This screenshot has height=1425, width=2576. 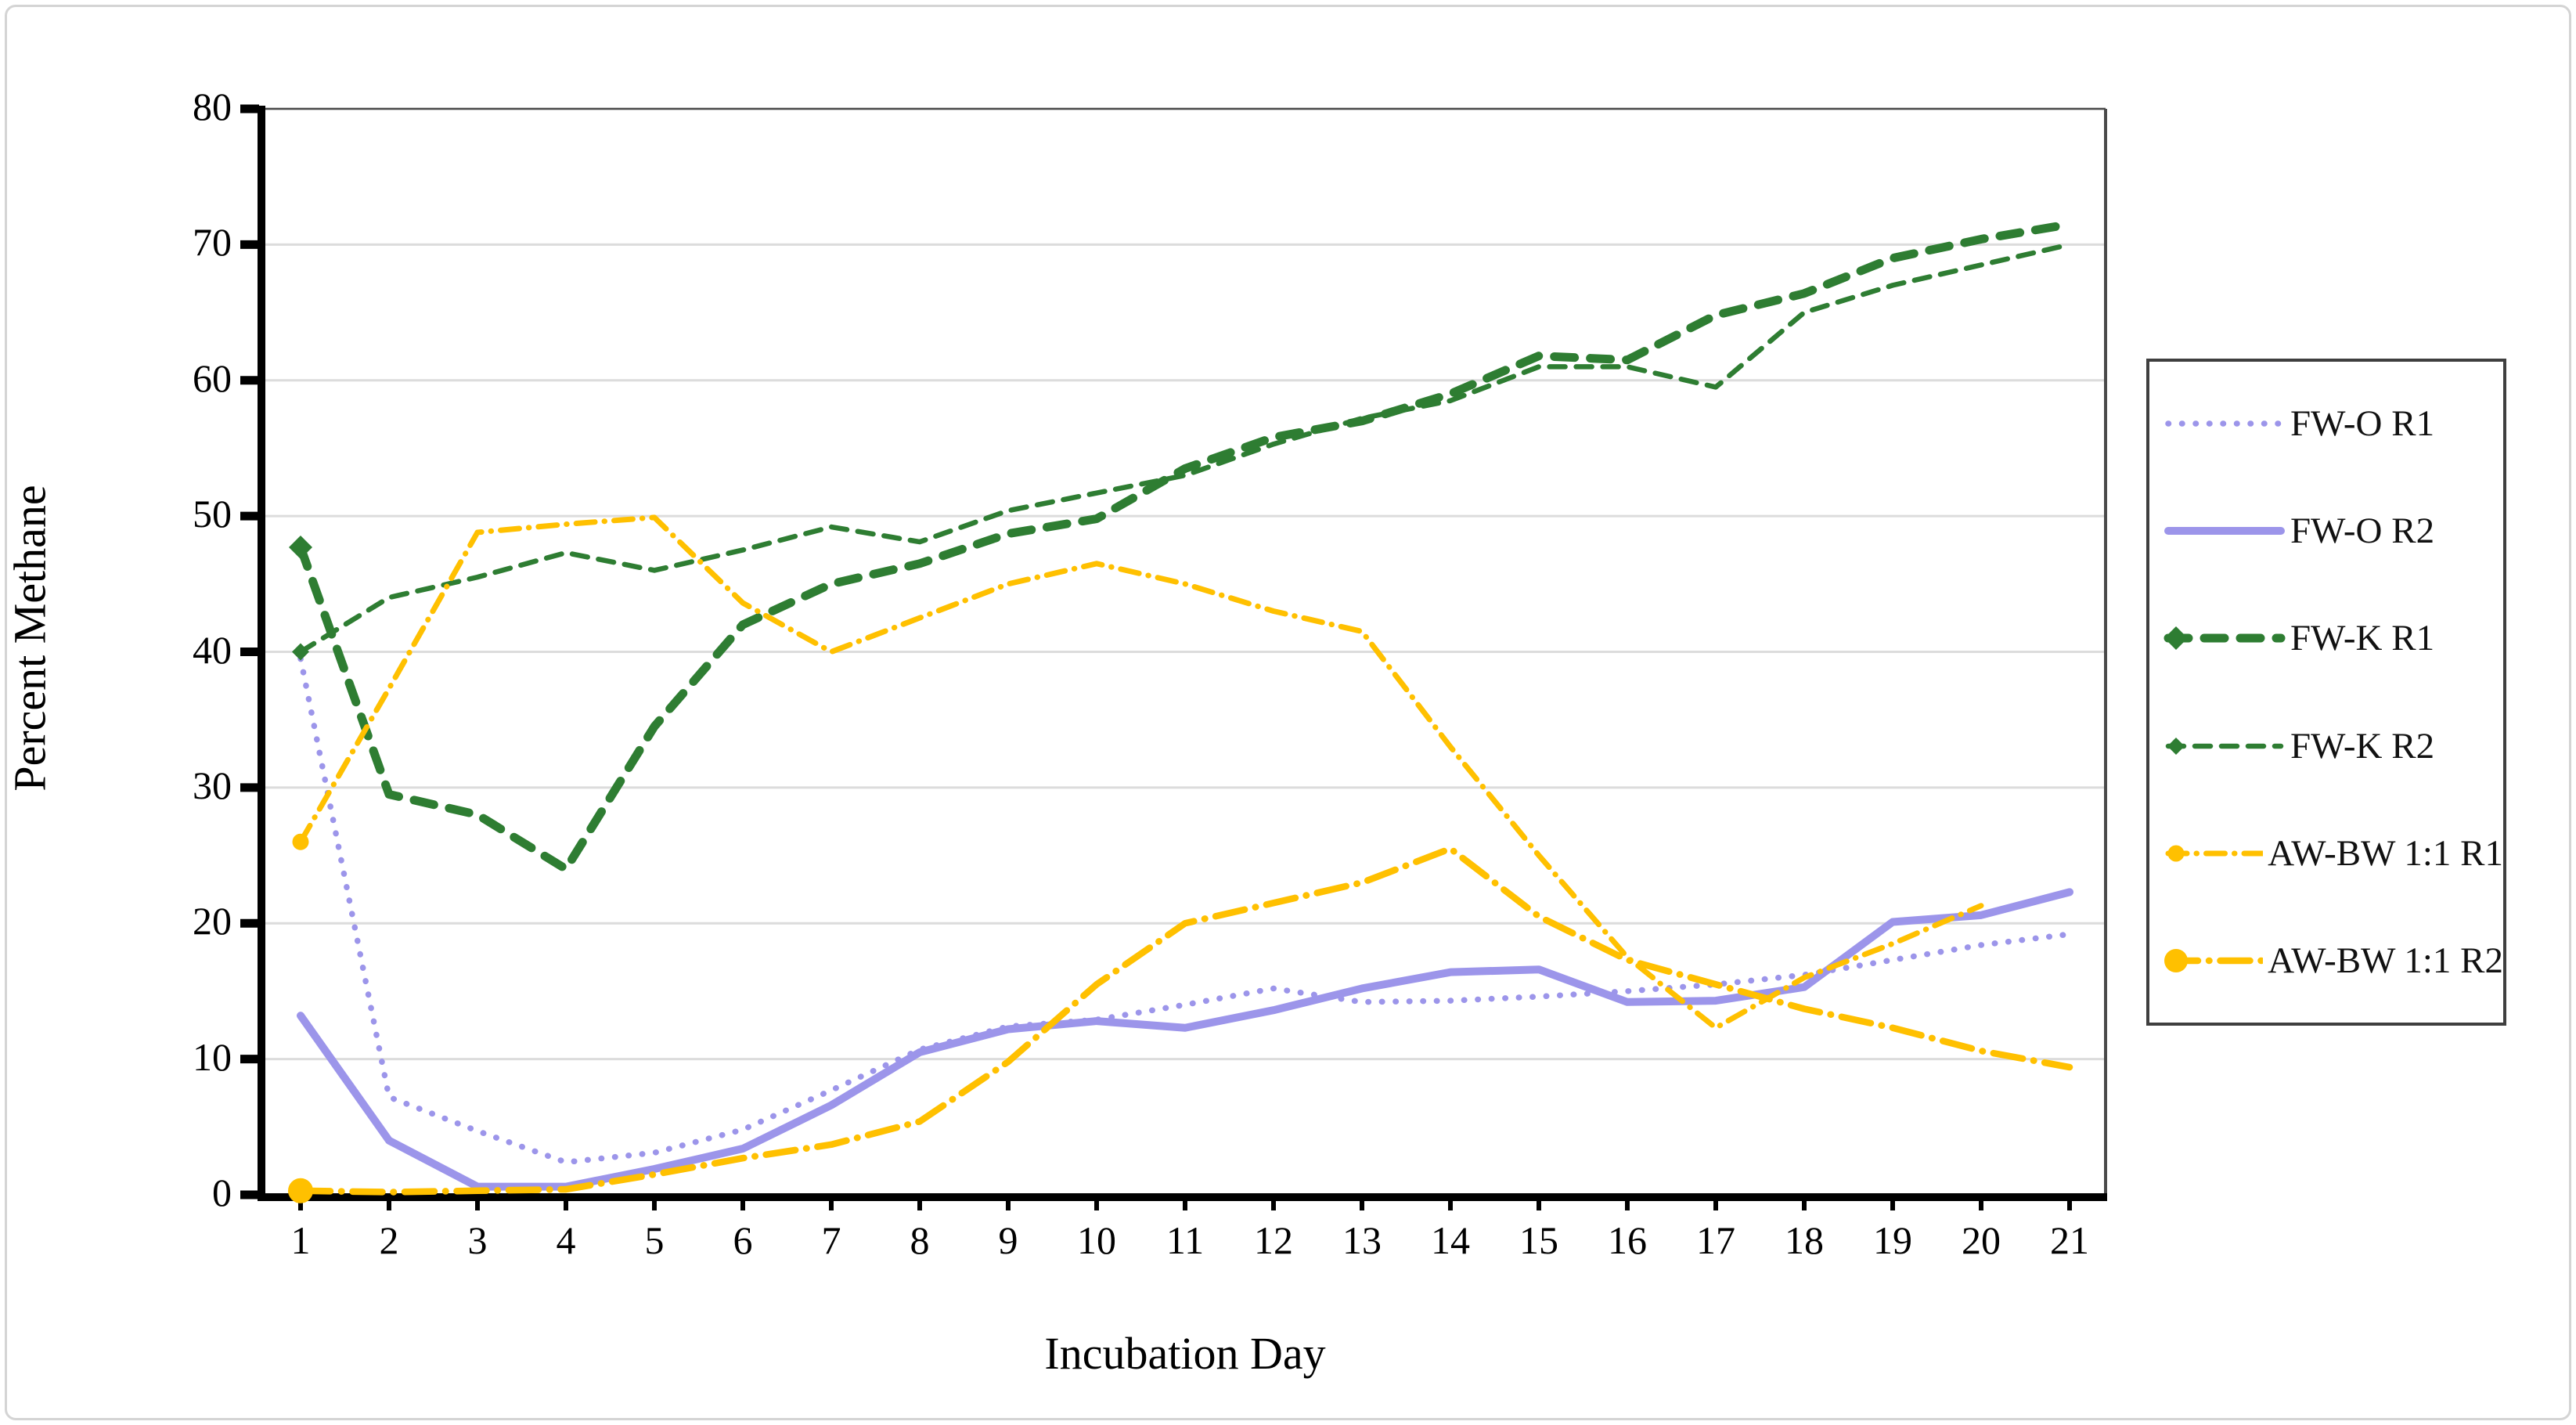 I want to click on x-tick-label-18: 18, so click(x=1804, y=1240).